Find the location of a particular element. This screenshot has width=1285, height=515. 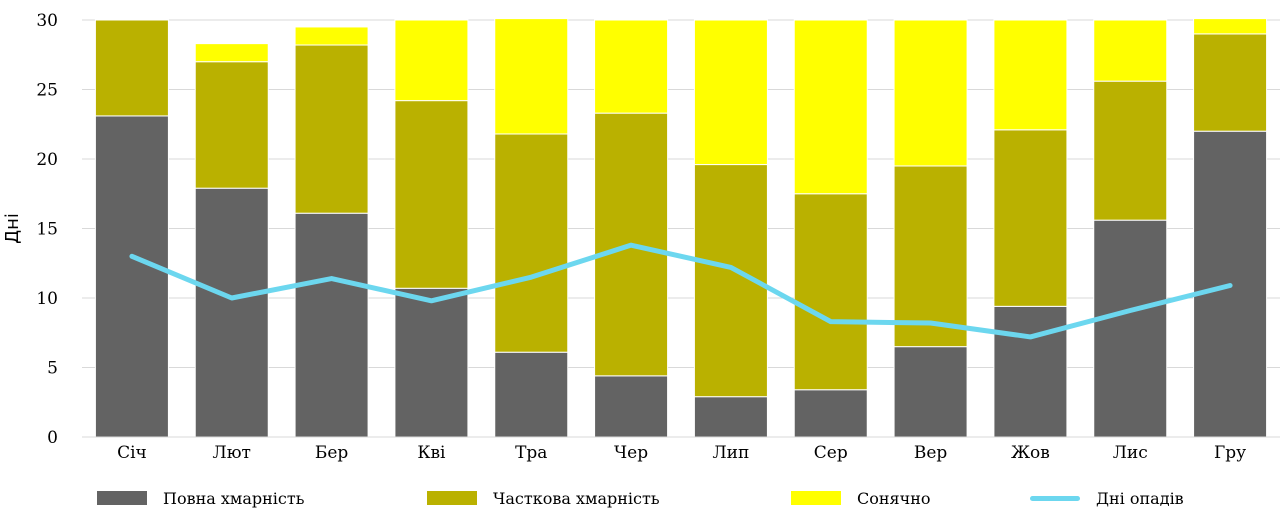

y-tick-label: 15 is located at coordinates (47, 230).